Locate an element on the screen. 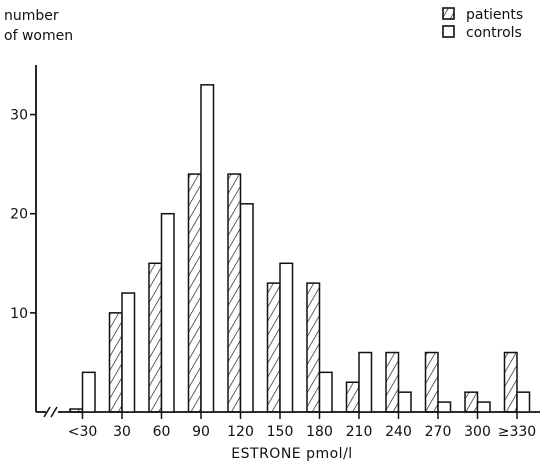 The height and width of the screenshot is (466, 544). x-tick-label: 240 is located at coordinates (398, 432).